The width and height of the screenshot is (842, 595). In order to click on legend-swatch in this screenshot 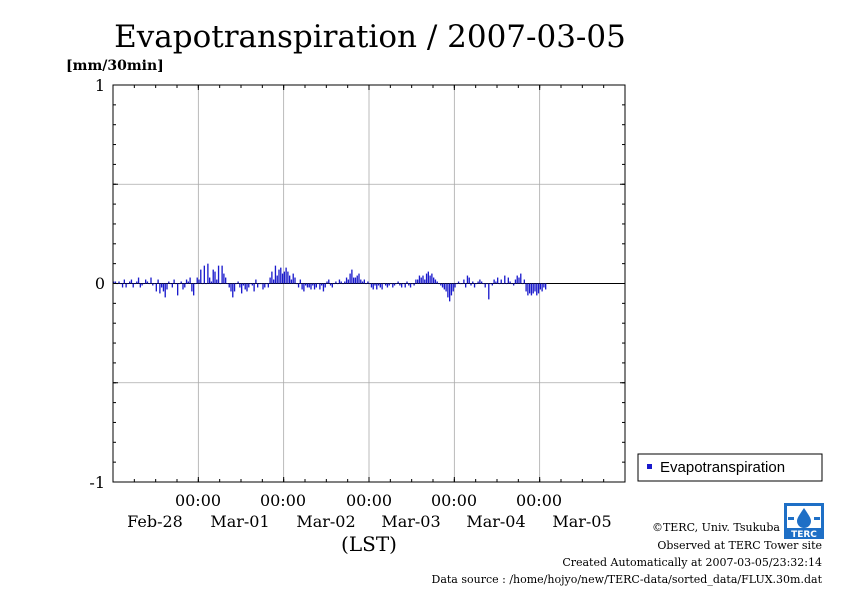, I will do `click(649, 466)`.